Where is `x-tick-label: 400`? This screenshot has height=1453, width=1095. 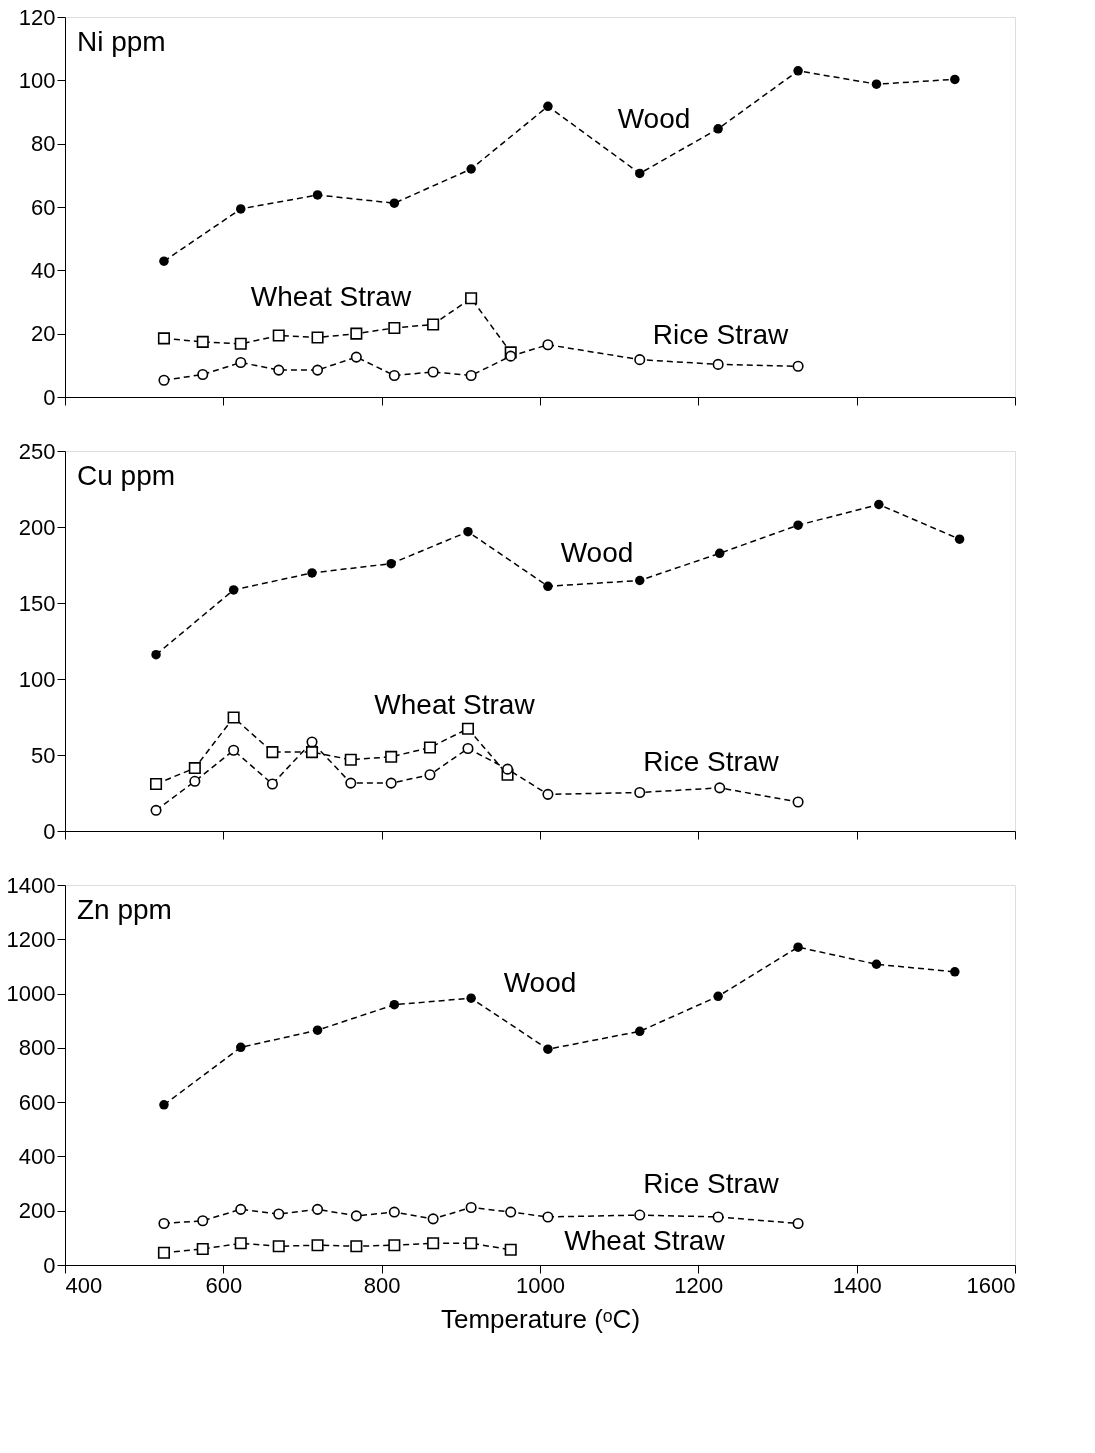 x-tick-label: 400 is located at coordinates (84, 1285).